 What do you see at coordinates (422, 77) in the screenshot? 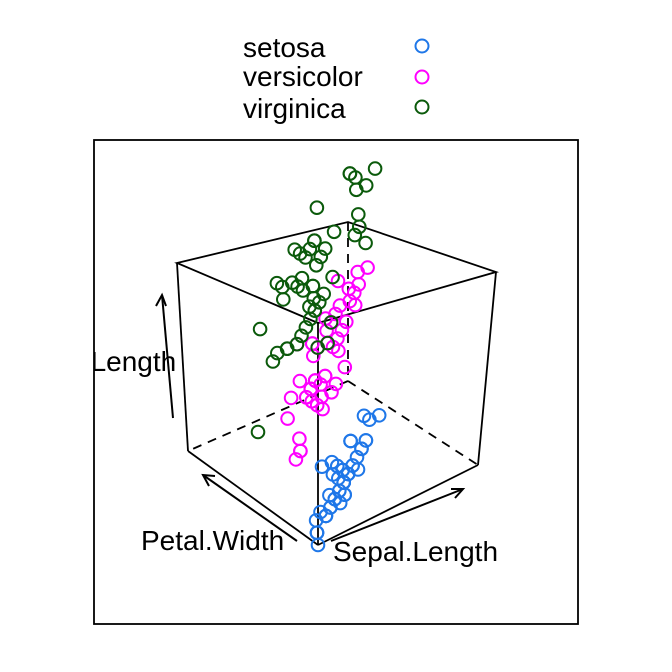
I see `legend-marker-versicolor` at bounding box center [422, 77].